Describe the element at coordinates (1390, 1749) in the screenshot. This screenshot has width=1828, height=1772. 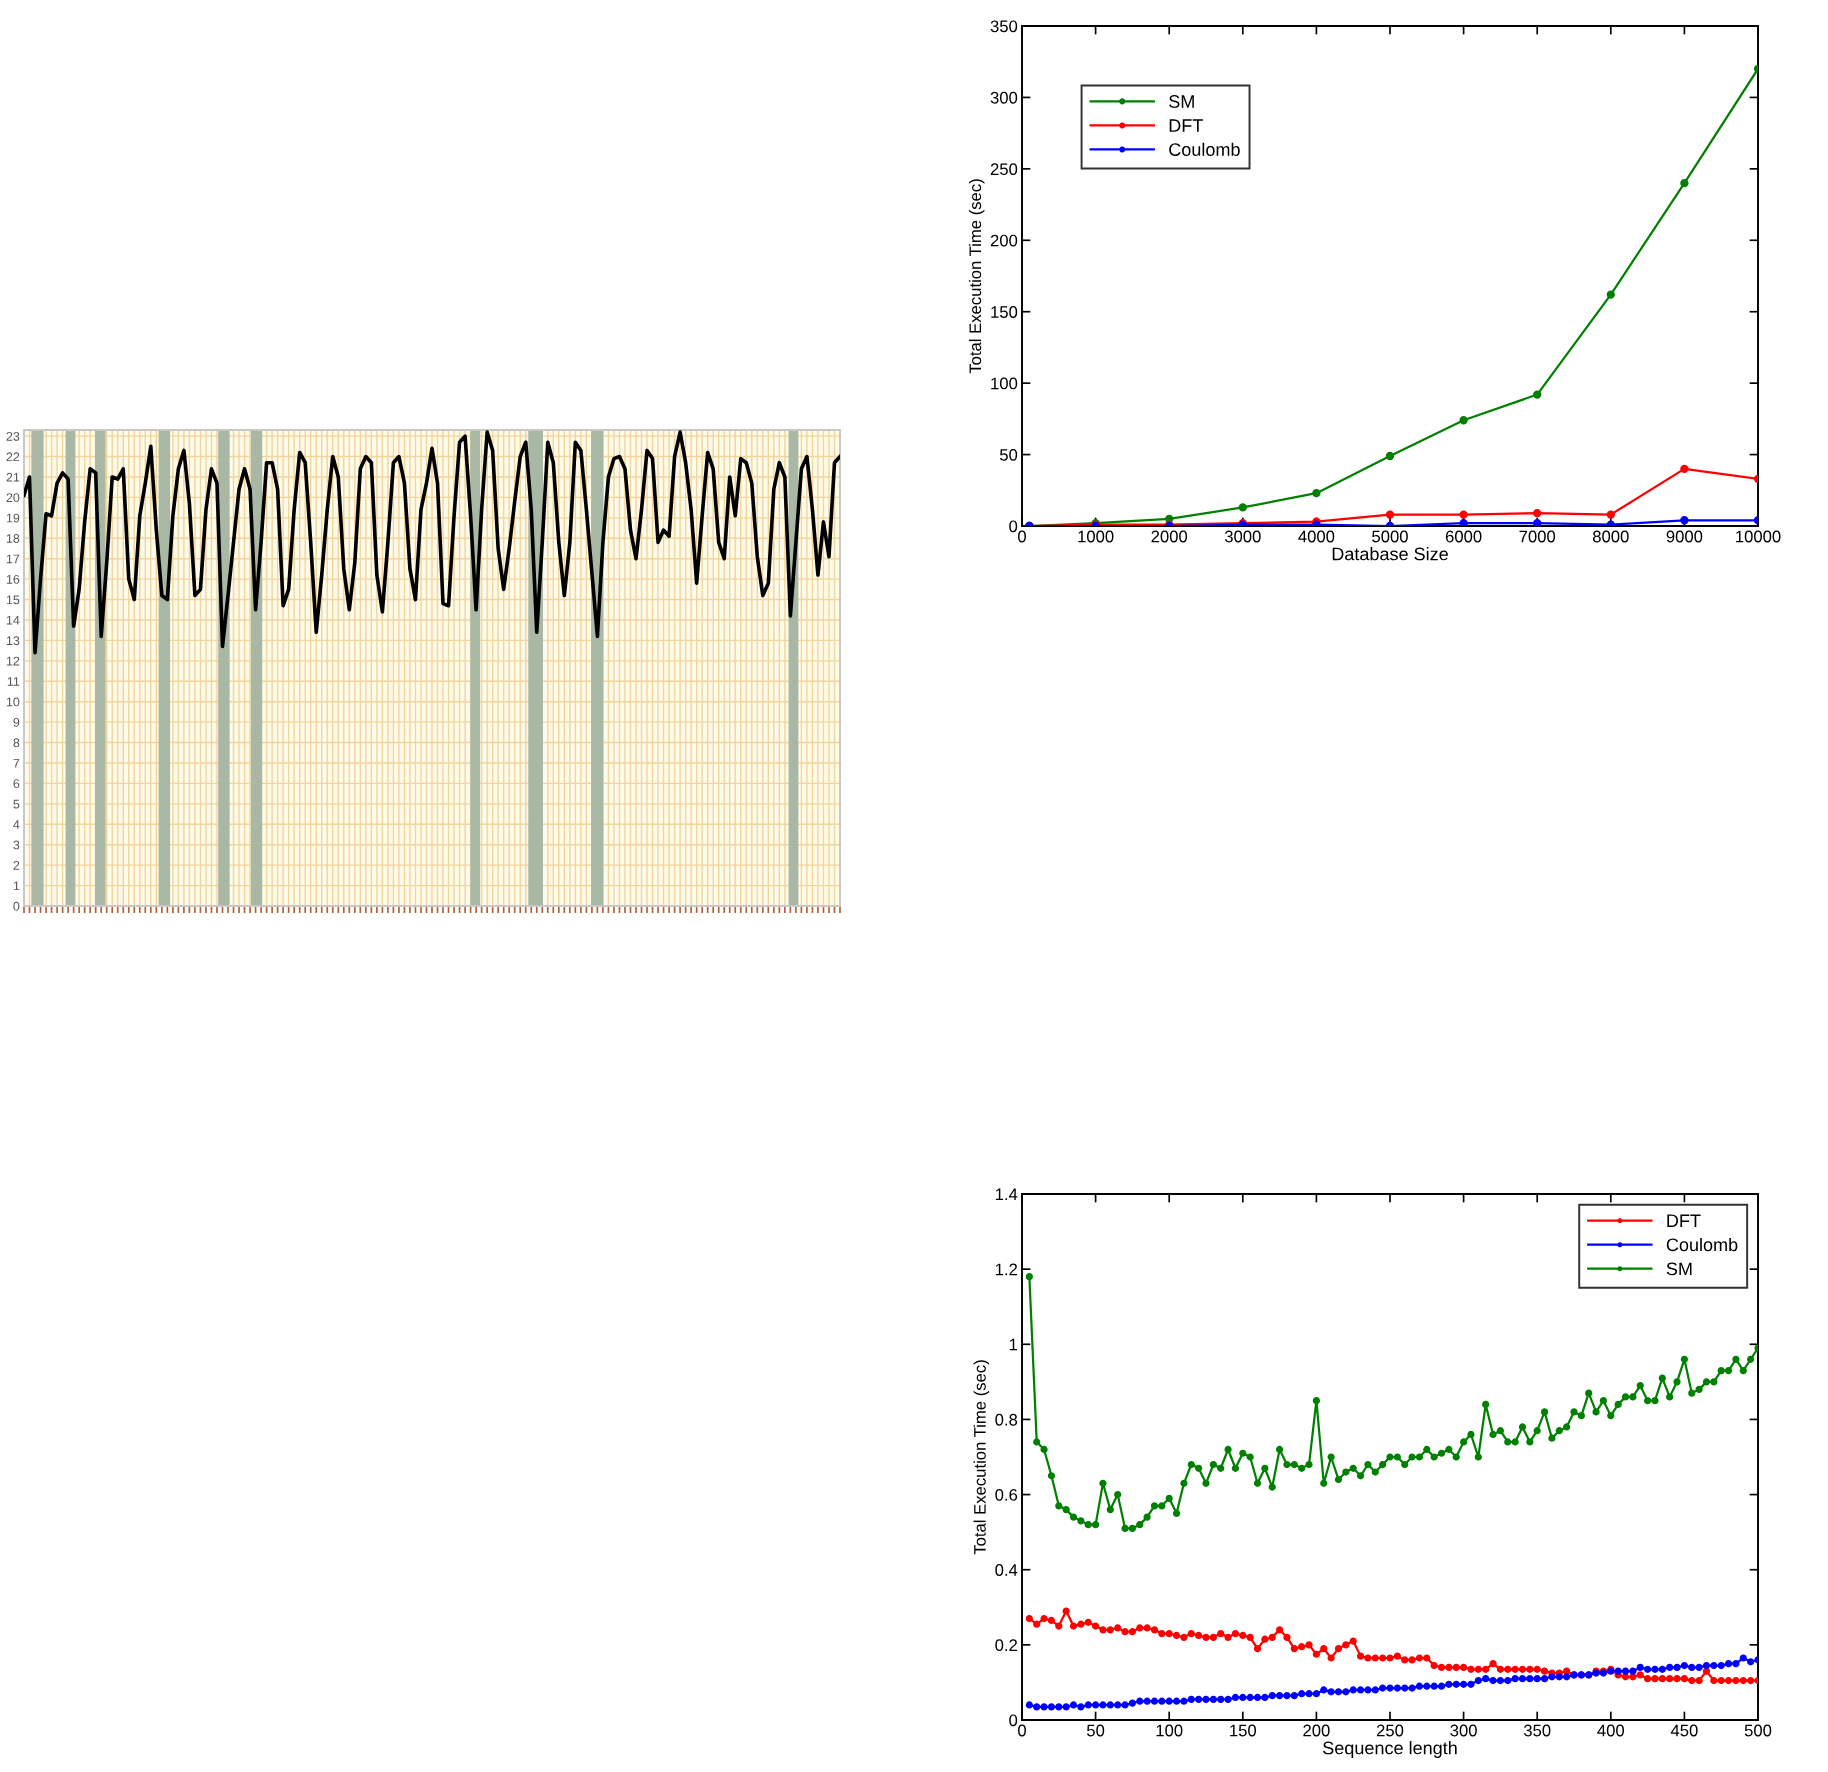
I see `x-axis-title: Sequence length` at that location.